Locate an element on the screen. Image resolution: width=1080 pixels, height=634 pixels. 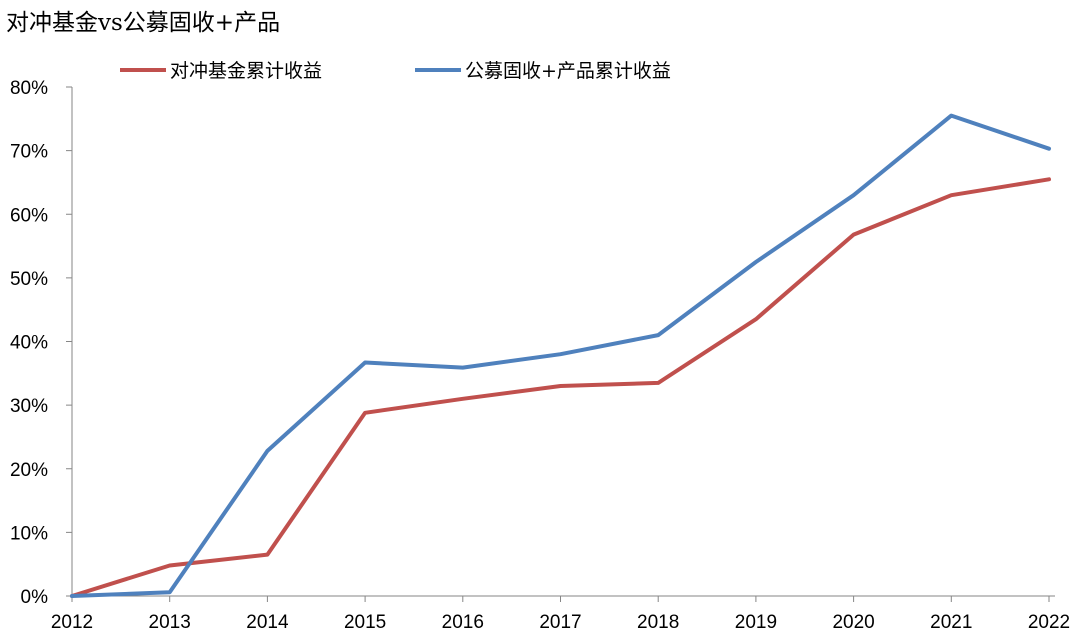
x-tick-label: 2020 is located at coordinates (853, 622).